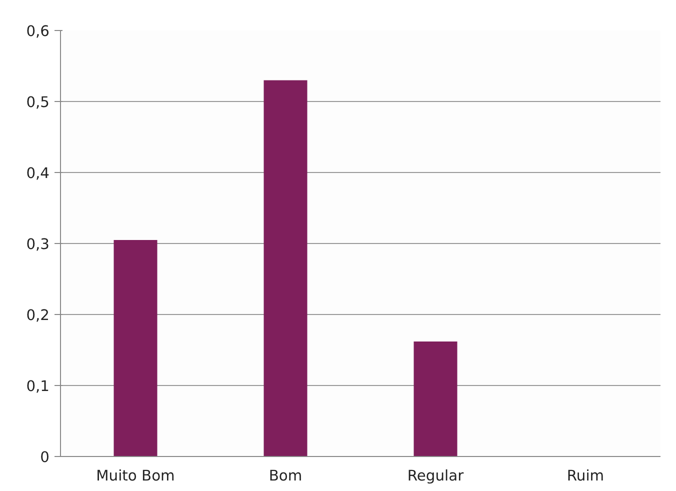  What do you see at coordinates (45, 457) in the screenshot?
I see `y-tick-label: 0` at bounding box center [45, 457].